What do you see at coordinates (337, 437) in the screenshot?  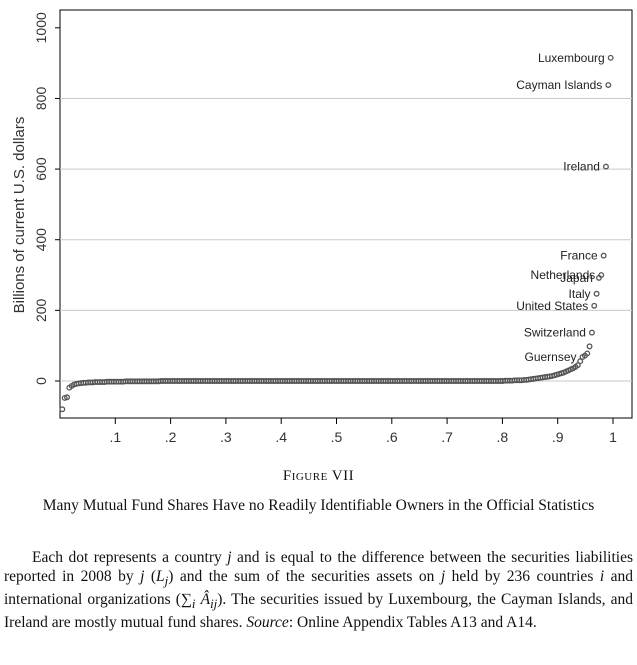 I see `x-tick-label: .5` at bounding box center [337, 437].